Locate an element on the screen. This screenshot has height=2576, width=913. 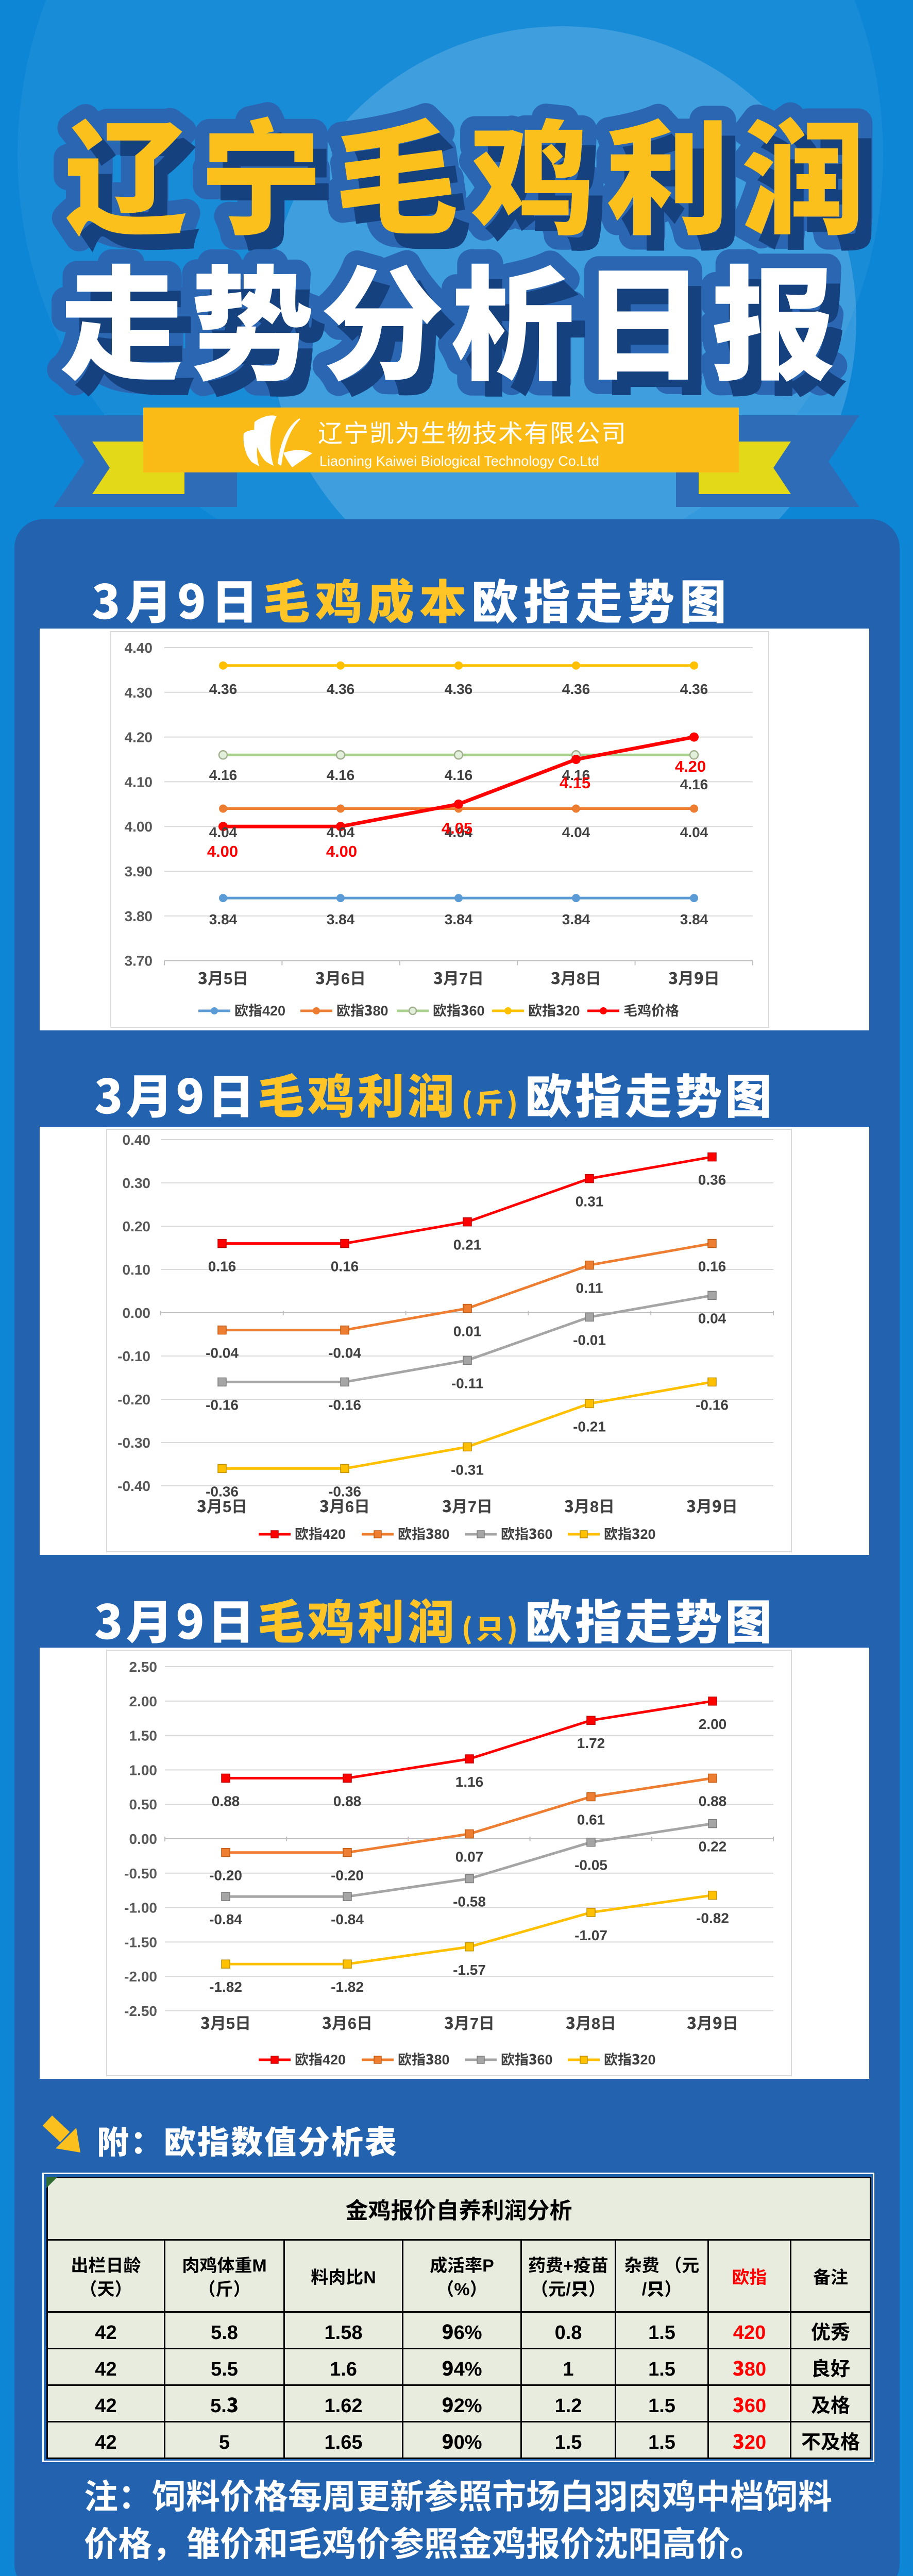
svg-text: 3.80 is located at coordinates (139, 916).